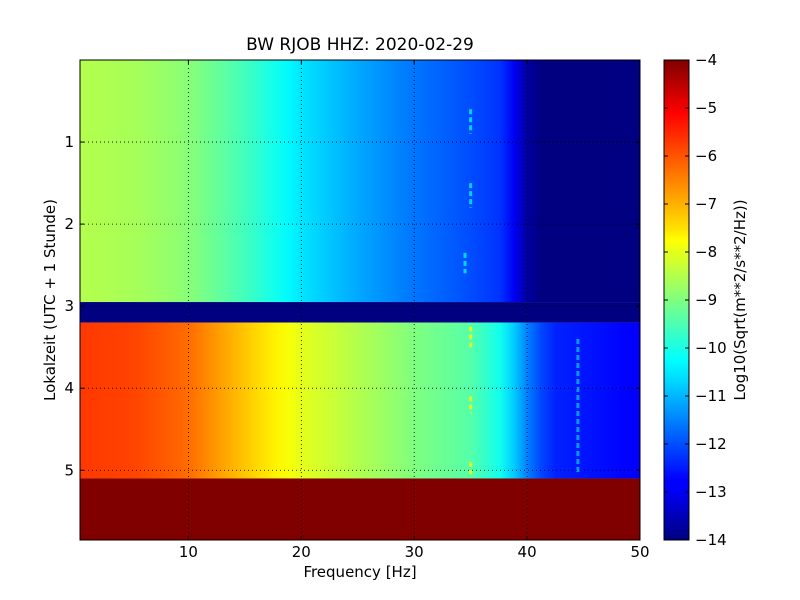 This screenshot has width=800, height=600. Describe the element at coordinates (301, 552) in the screenshot. I see `x-tick-label: 20` at that location.